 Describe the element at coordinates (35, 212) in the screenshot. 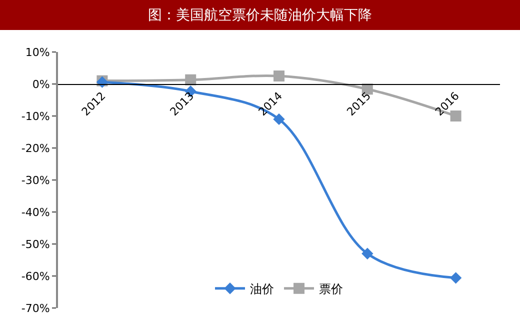

I see `y-tick-label: -40%` at that location.